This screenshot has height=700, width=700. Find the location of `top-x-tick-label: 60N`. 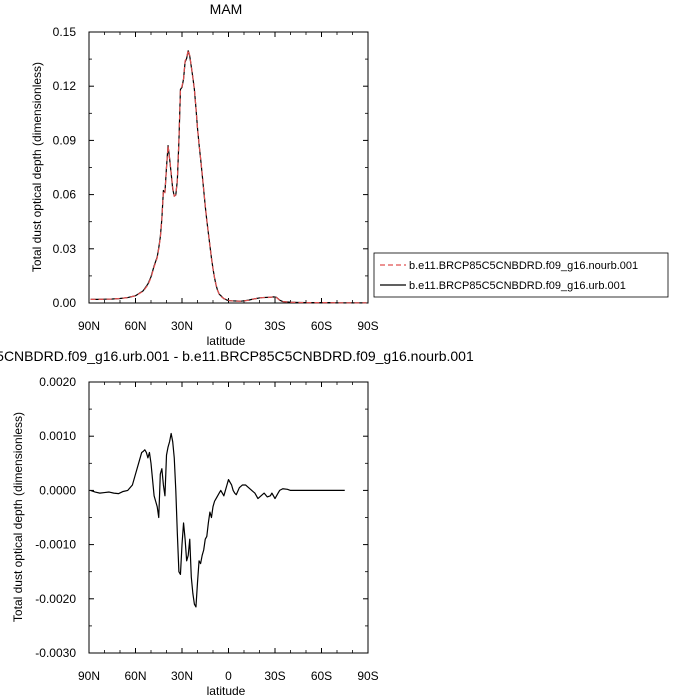

top-x-tick-label: 60N is located at coordinates (135, 326).